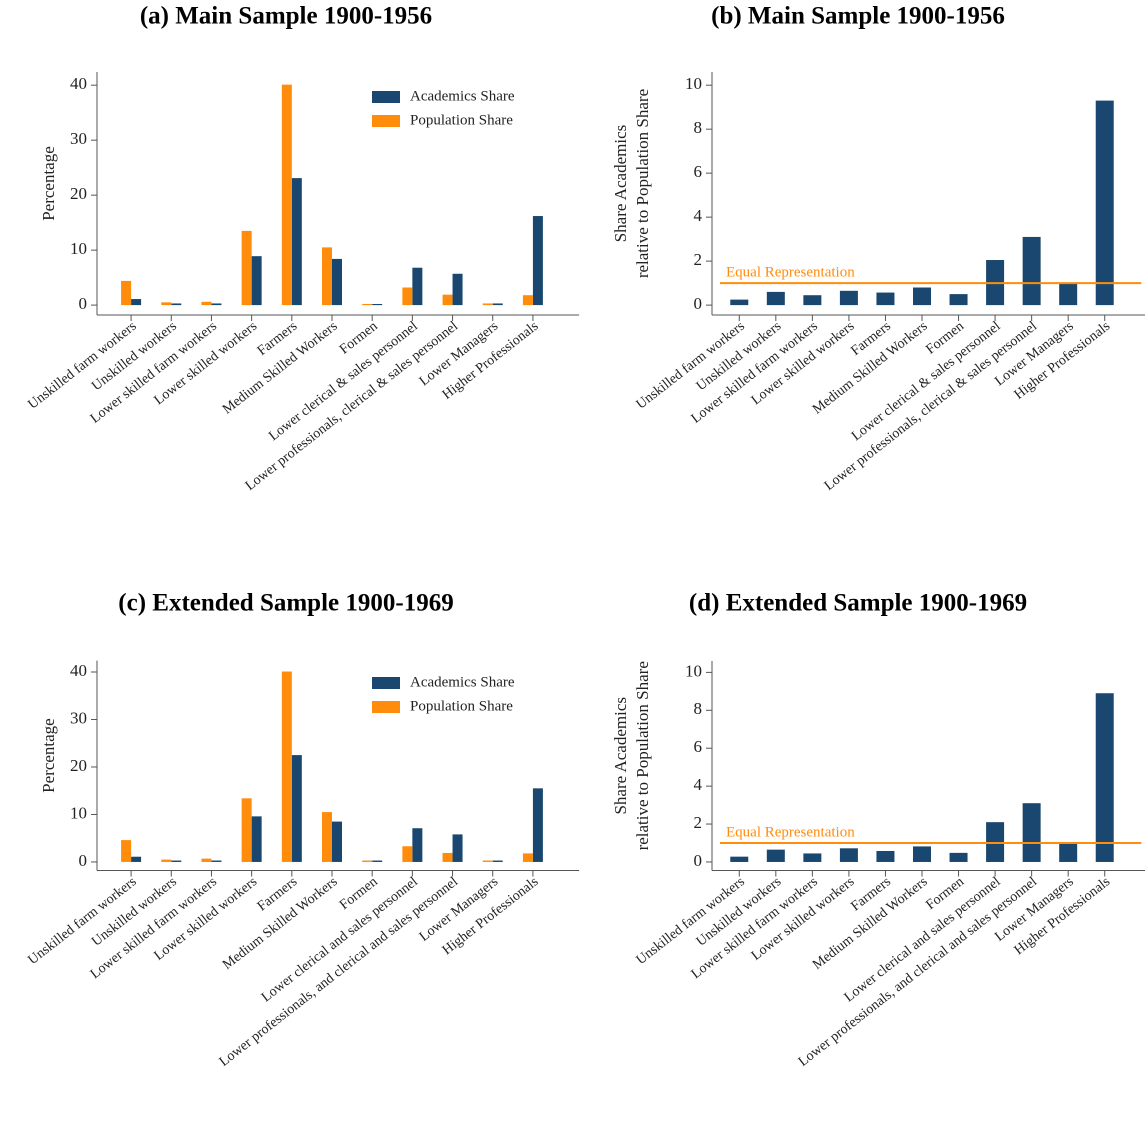 The height and width of the screenshot is (1140, 1145). What do you see at coordinates (461, 120) in the screenshot?
I see `legend-label: Population Share` at bounding box center [461, 120].